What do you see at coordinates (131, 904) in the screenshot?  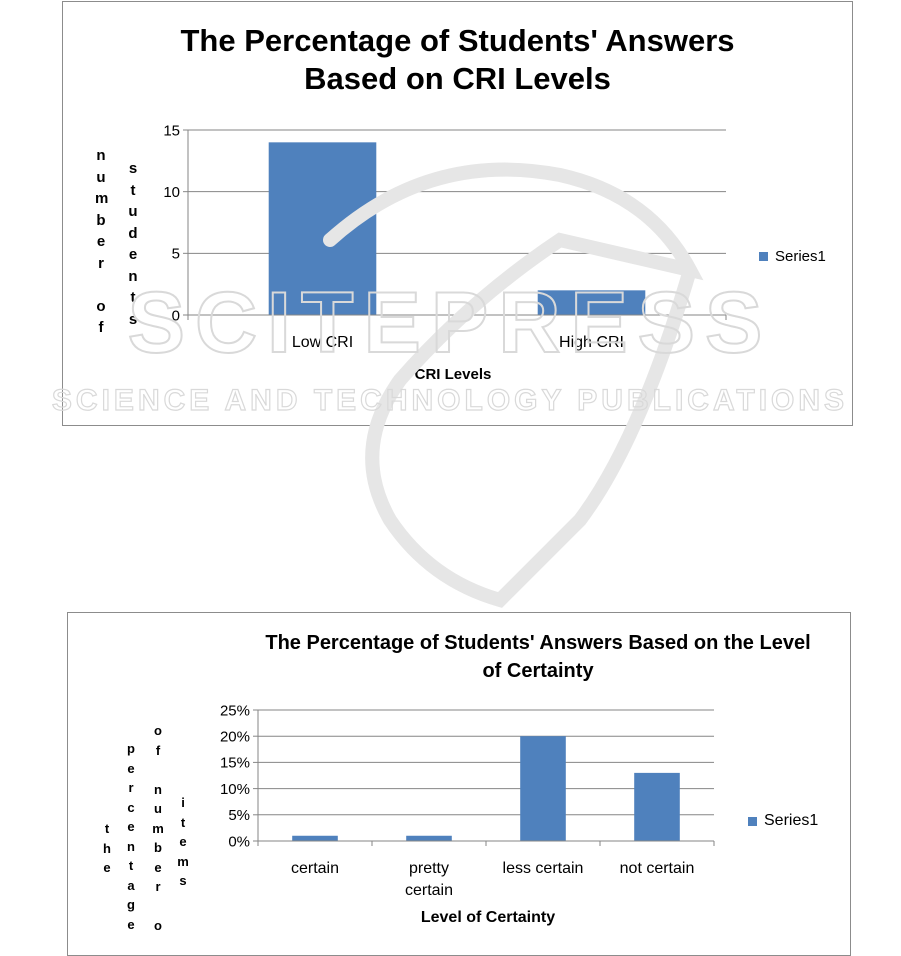 I see `y-axis-label-letter: g` at bounding box center [131, 904].